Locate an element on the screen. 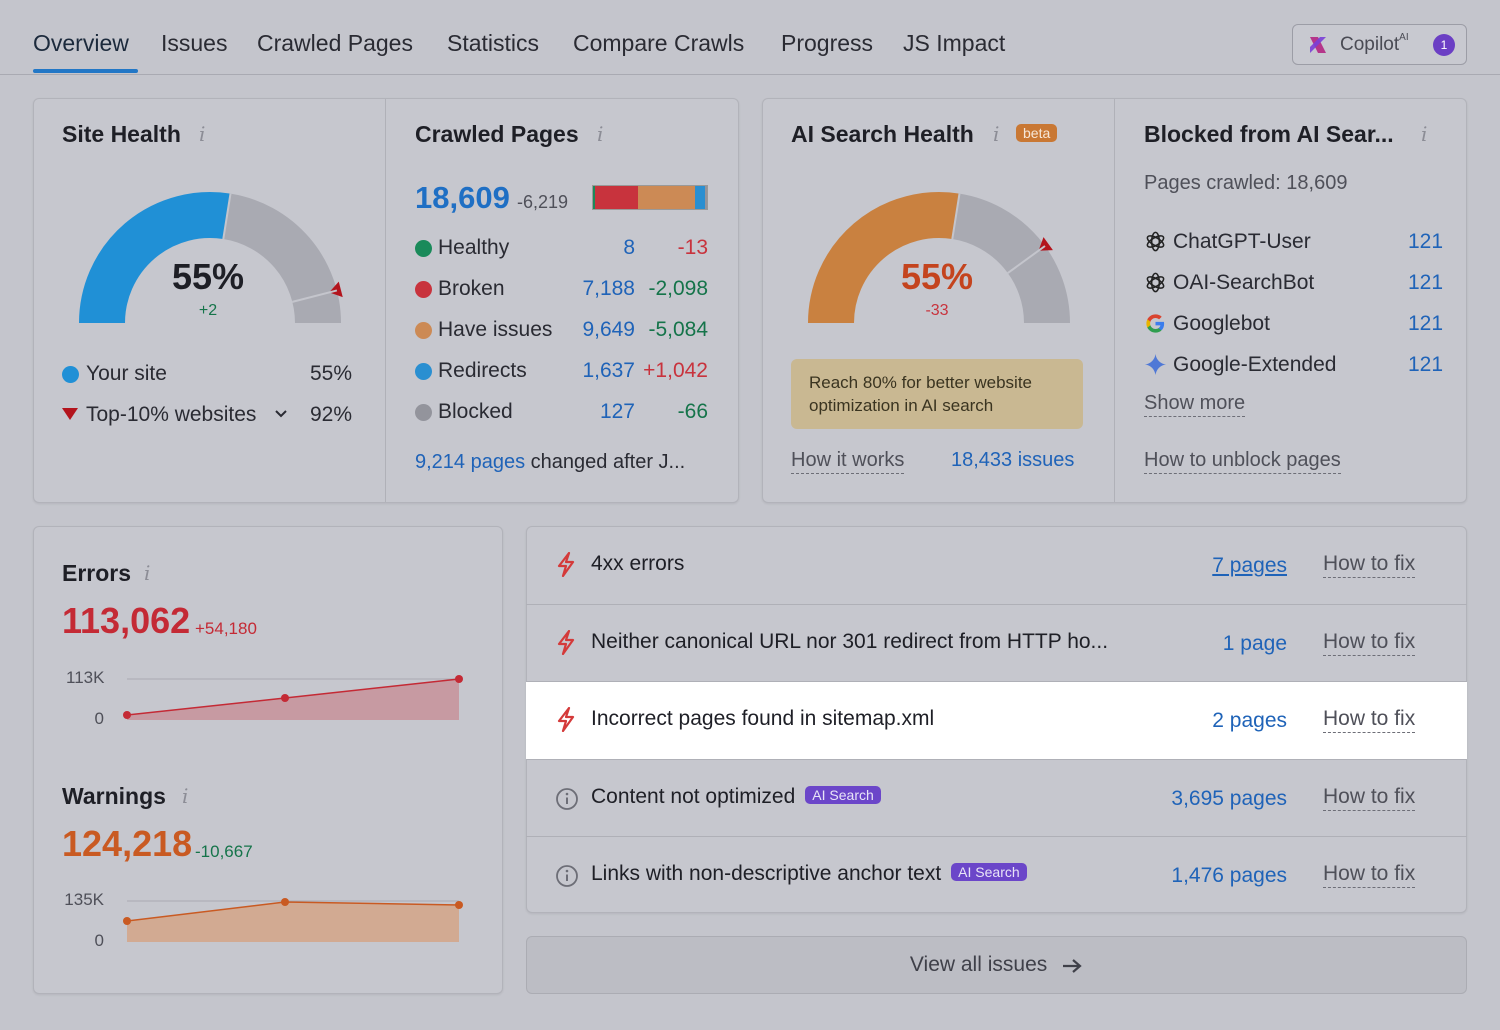  issue-pages-link: 1,476 pages is located at coordinates (1229, 876).